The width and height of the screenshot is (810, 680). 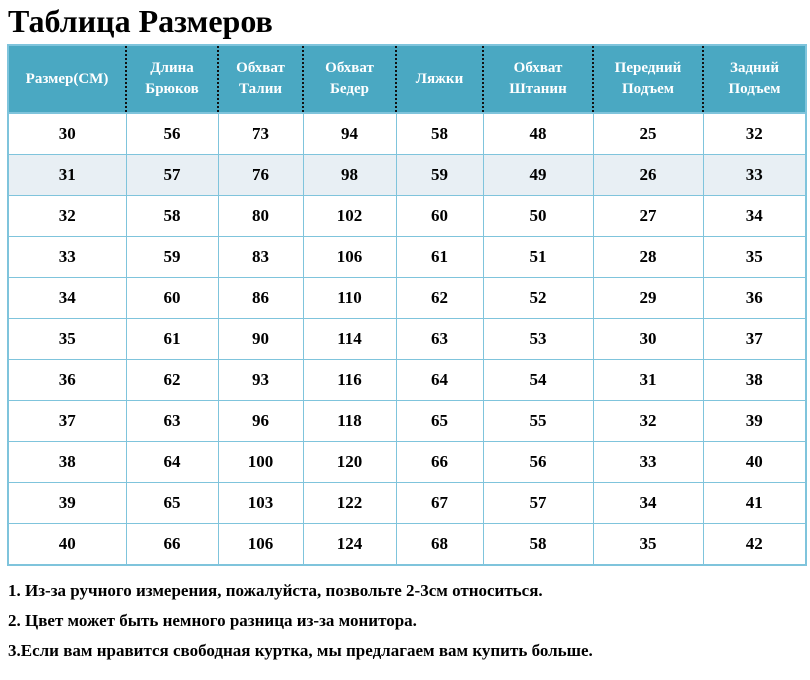 I want to click on table-cell: 67, so click(x=439, y=503).